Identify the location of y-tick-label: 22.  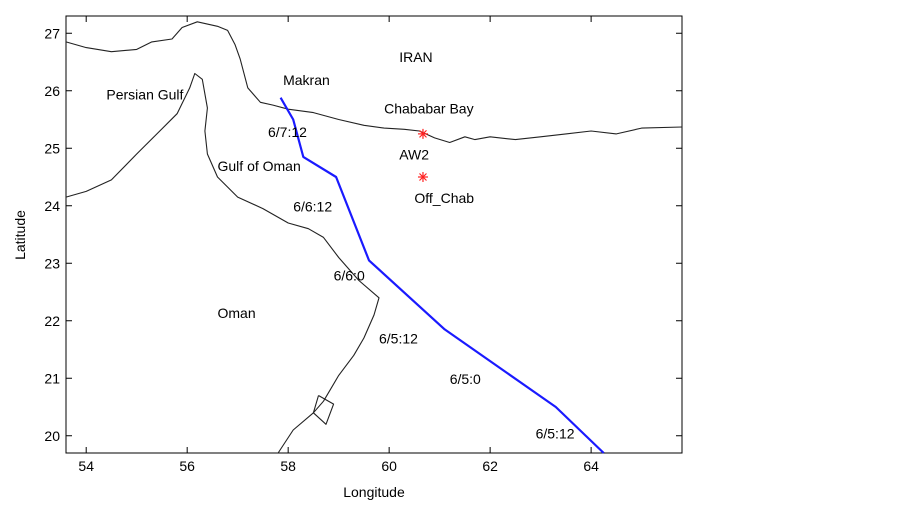
(52, 321).